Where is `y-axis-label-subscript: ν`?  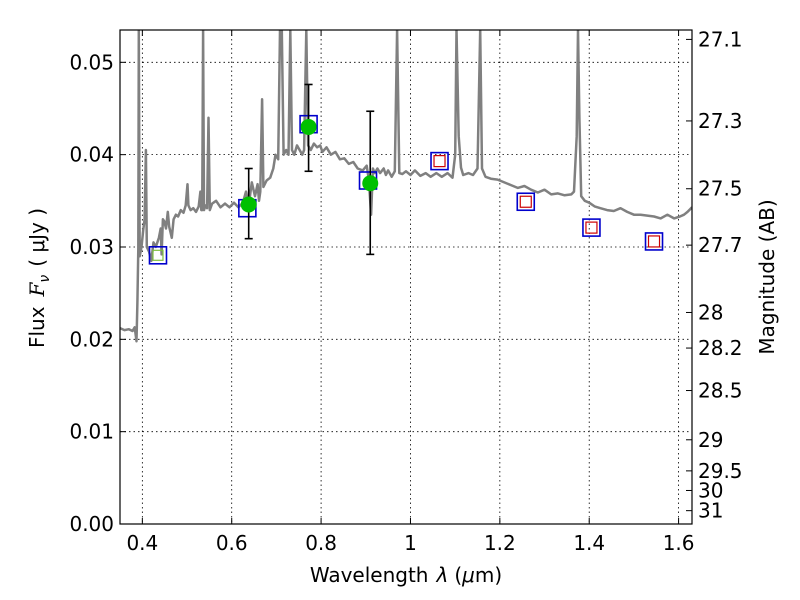 y-axis-label-subscript: ν is located at coordinates (45, 279).